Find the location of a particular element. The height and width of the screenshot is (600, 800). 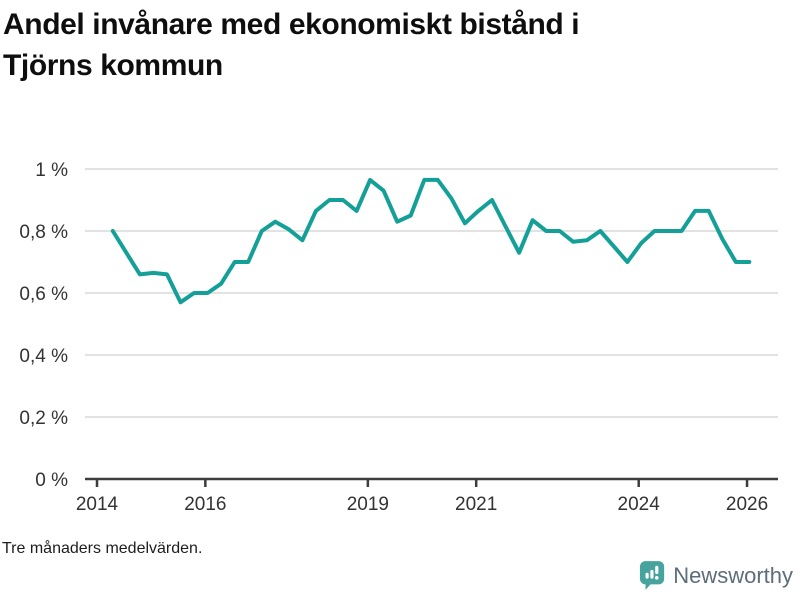

page-title-line-1: Andel invånare med ekonomiskt bistånd i is located at coordinates (291, 24).